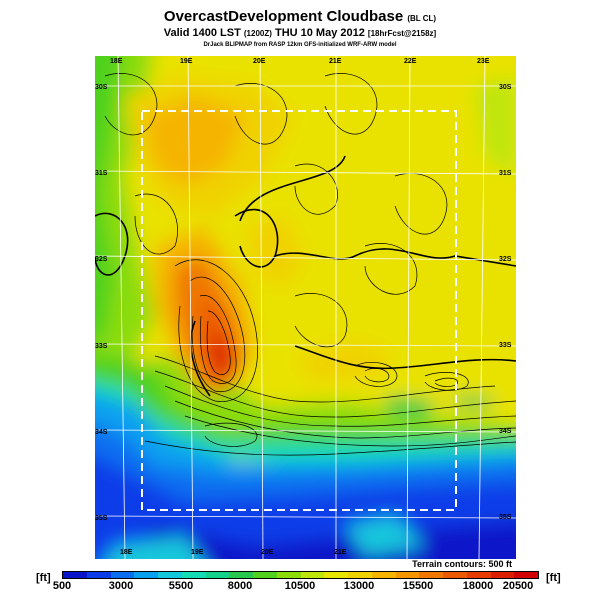  What do you see at coordinates (335, 61) in the screenshot?
I see `lon-label-top-21: 21E` at bounding box center [335, 61].